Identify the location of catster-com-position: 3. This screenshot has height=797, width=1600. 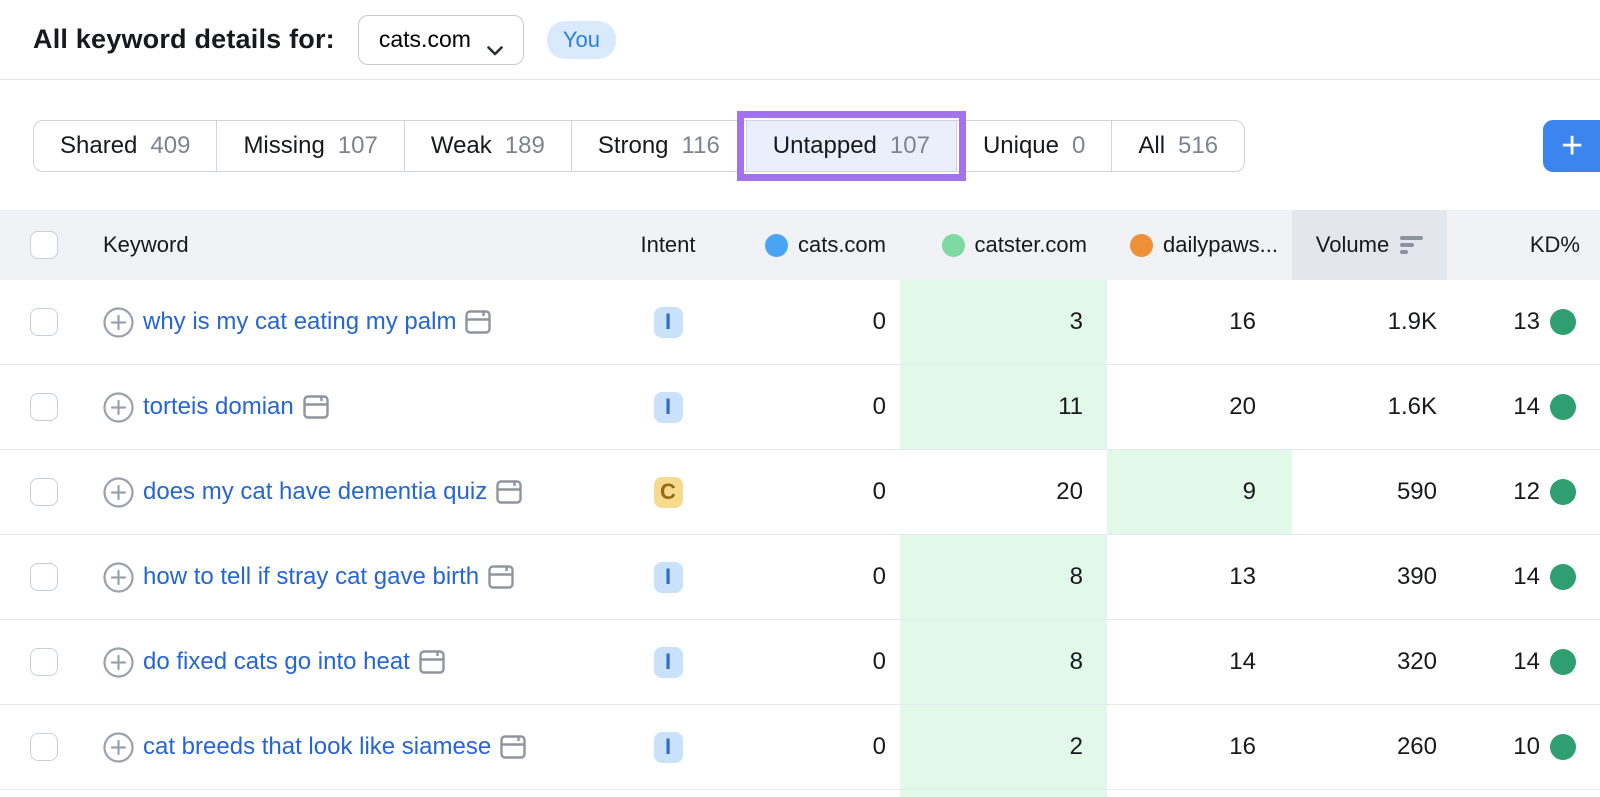
(1003, 322).